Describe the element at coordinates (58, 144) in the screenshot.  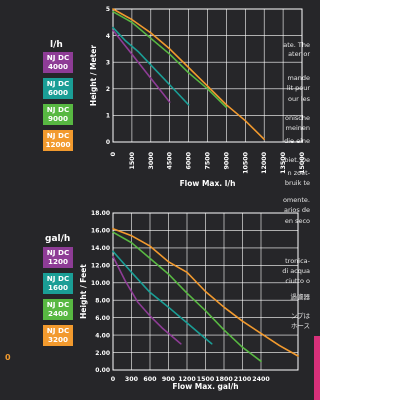
I see `badge-line2: 12000` at that location.